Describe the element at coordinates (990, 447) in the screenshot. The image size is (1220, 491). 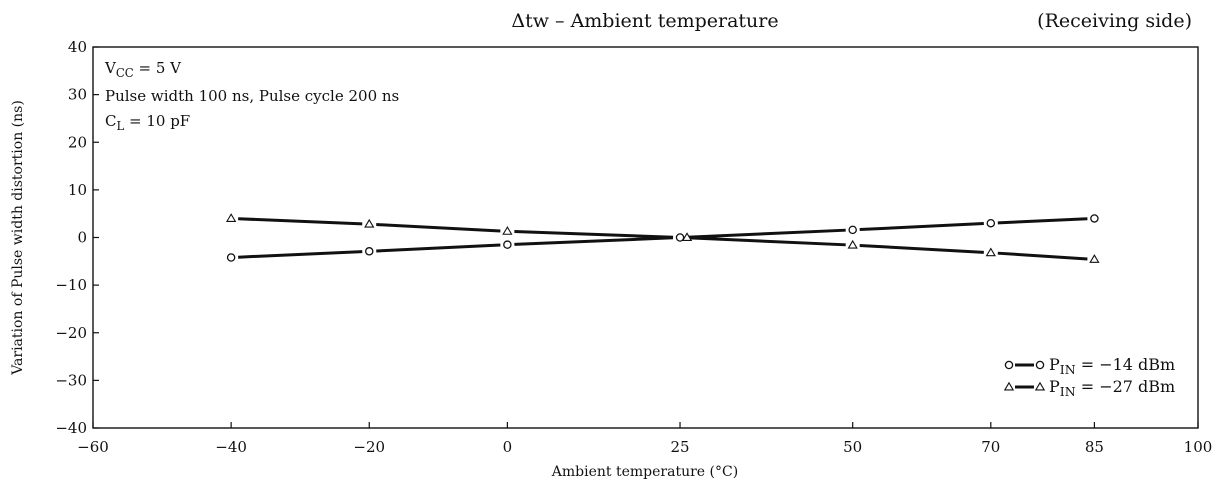
I see `x-tick-label: 70` at that location.